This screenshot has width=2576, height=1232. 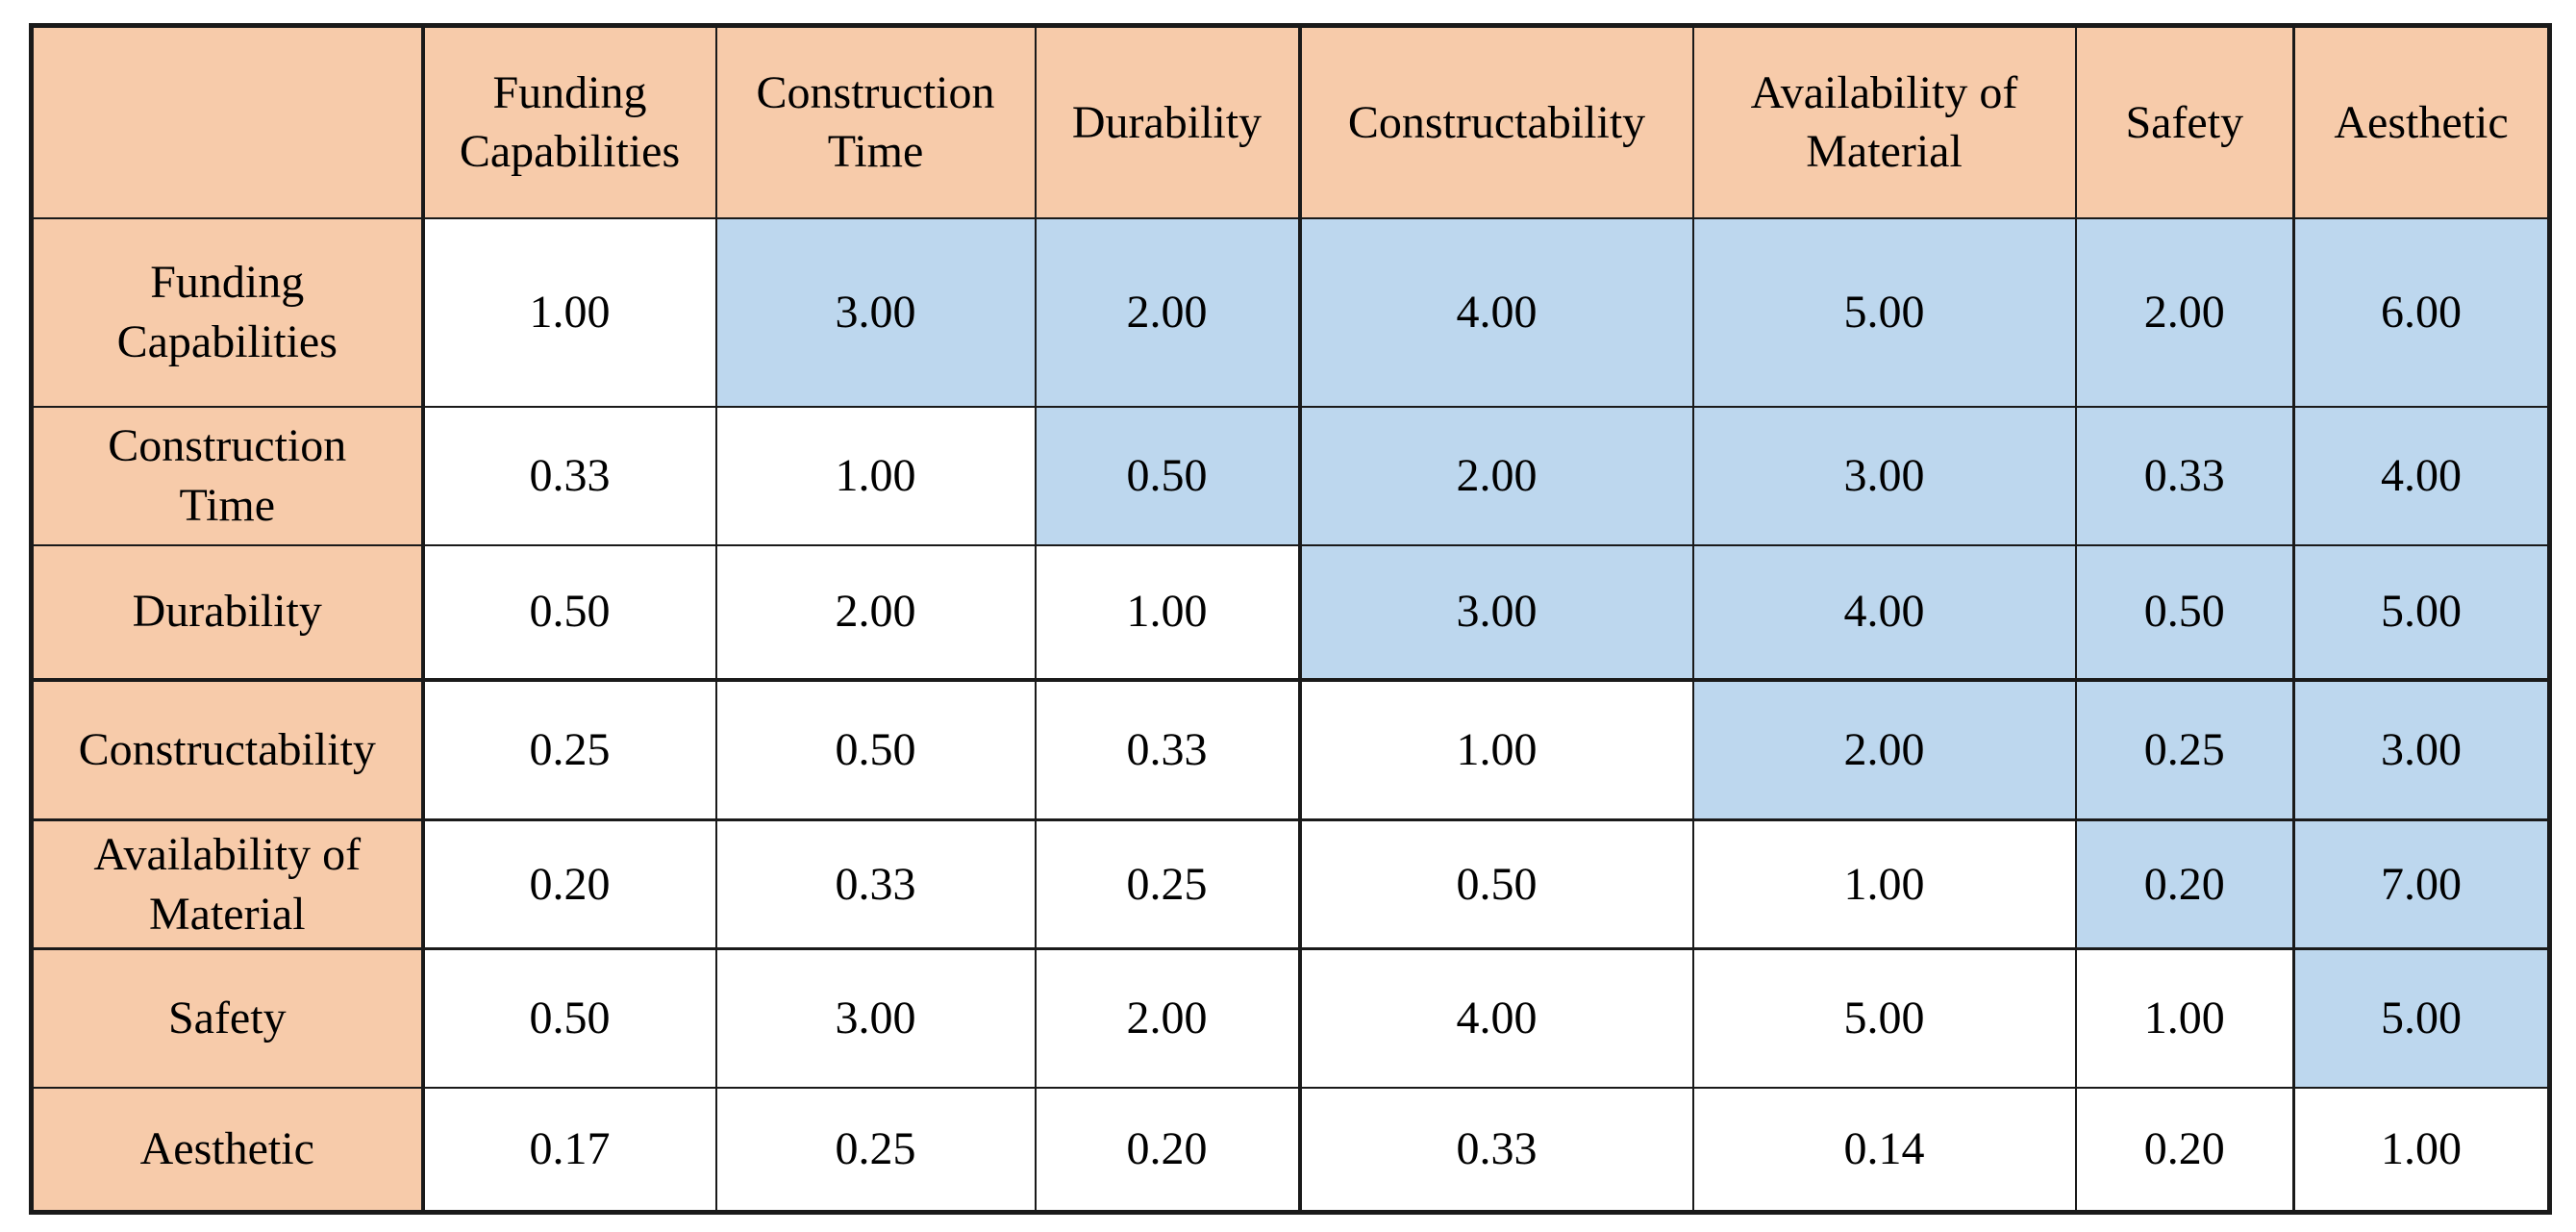 What do you see at coordinates (1496, 884) in the screenshot?
I see `cell-availability-of-material-vs-constructability: 0.50` at bounding box center [1496, 884].